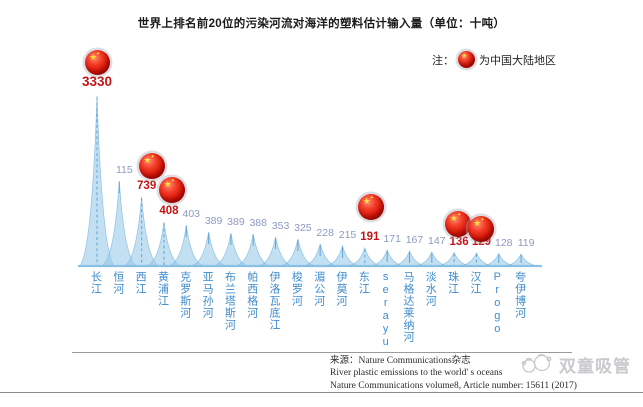  I want to click on two-children-logo-icon, so click(536, 363).